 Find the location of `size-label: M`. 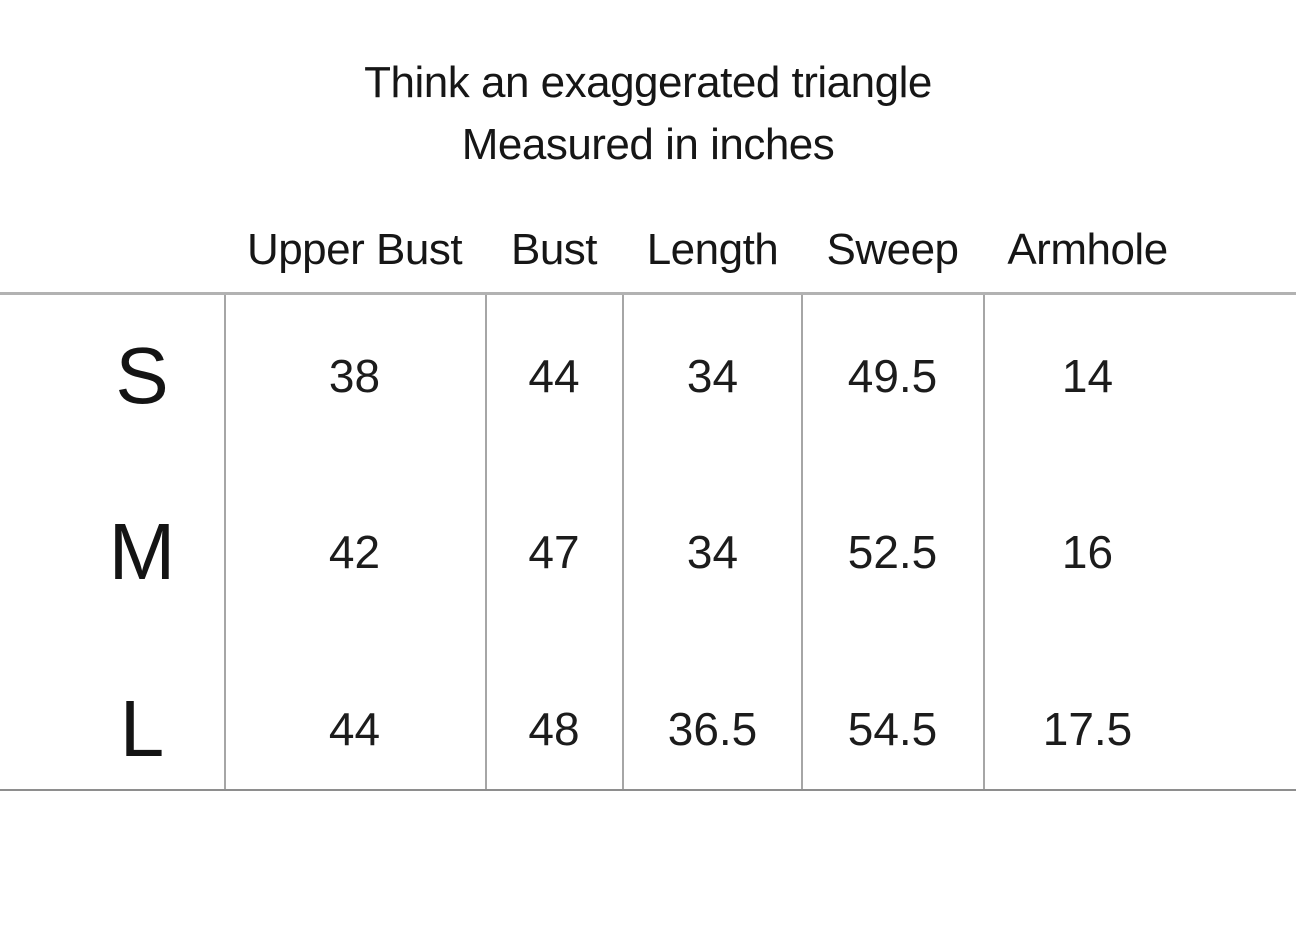

size-label: M is located at coordinates (142, 551).